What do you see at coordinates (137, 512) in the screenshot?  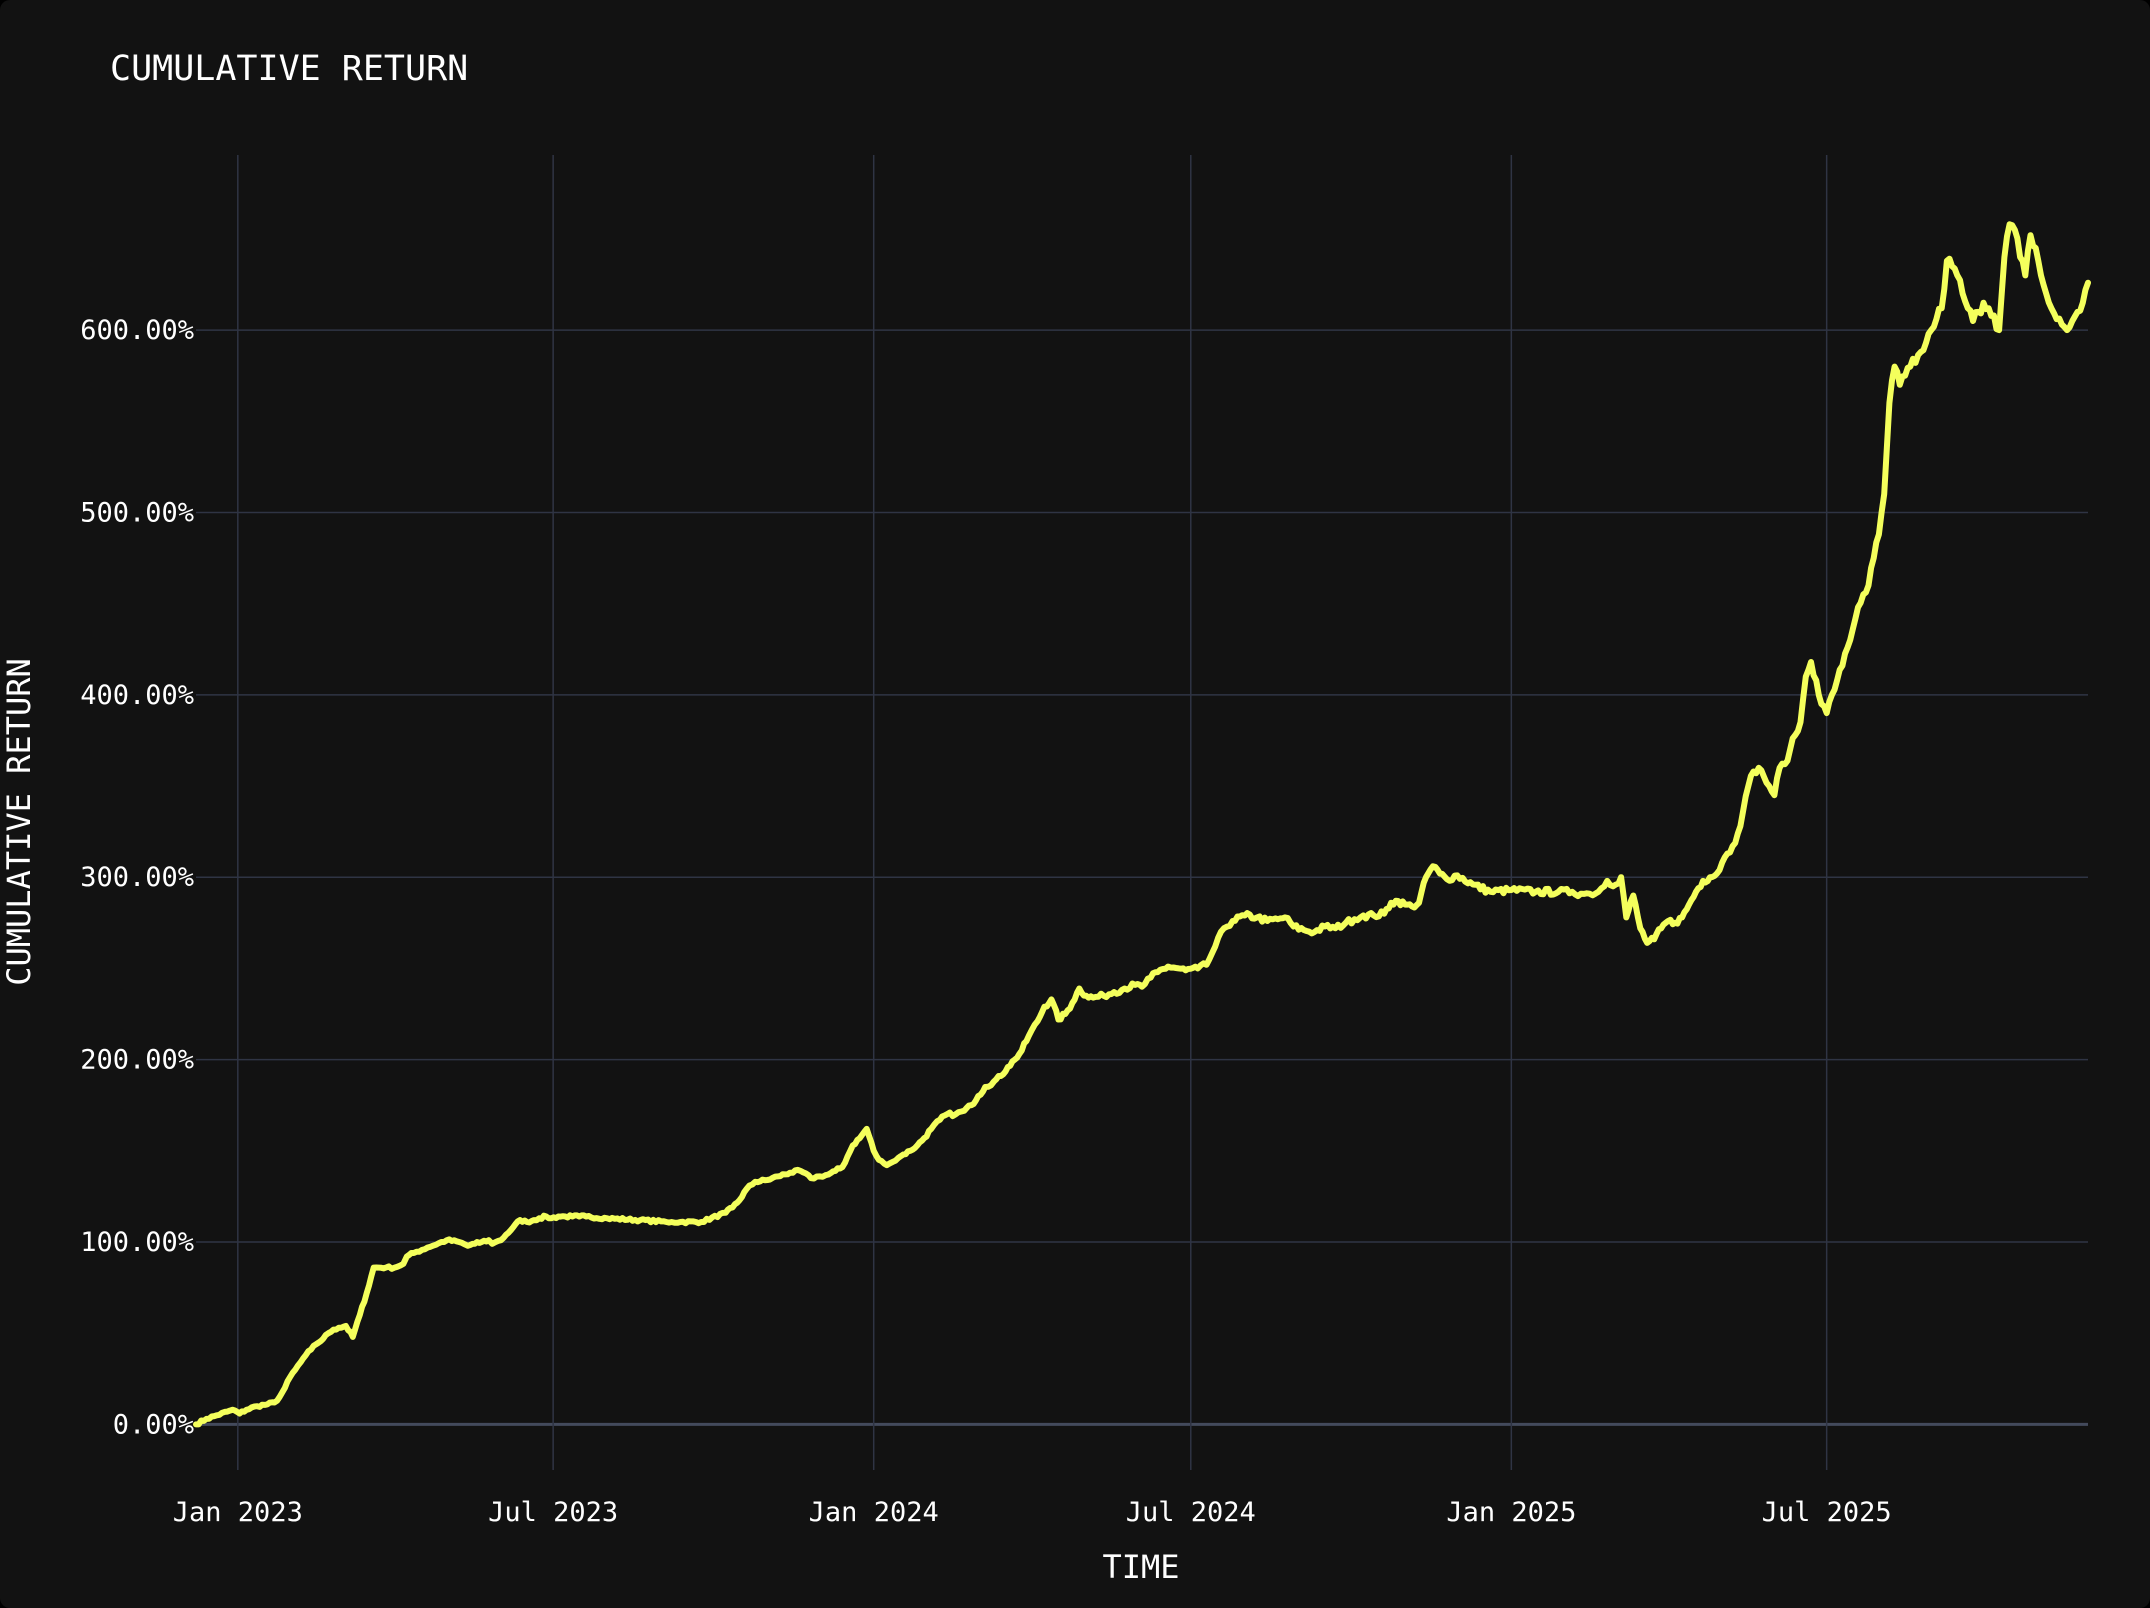 I see `y-tick-label: 500.00%` at bounding box center [137, 512].